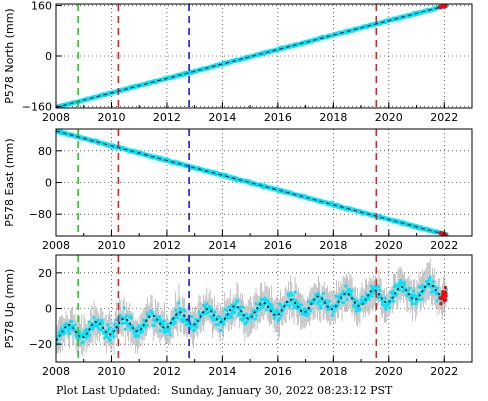 This screenshot has width=488, height=401. I want to click on y-tick-label-20: 20, so click(45, 273).